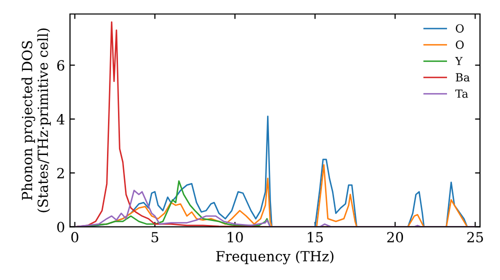  I want to click on legend-label: Ba, so click(463, 77).